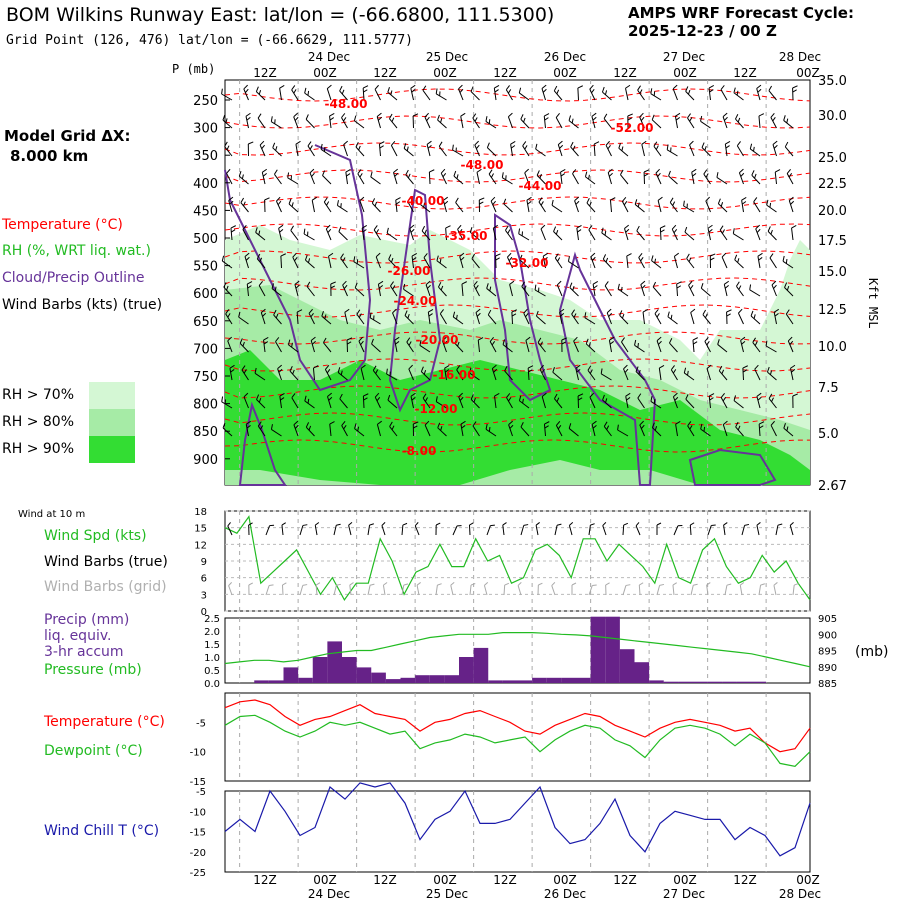 The height and width of the screenshot is (900, 900). I want to click on pressure-tick: 400, so click(205, 184).